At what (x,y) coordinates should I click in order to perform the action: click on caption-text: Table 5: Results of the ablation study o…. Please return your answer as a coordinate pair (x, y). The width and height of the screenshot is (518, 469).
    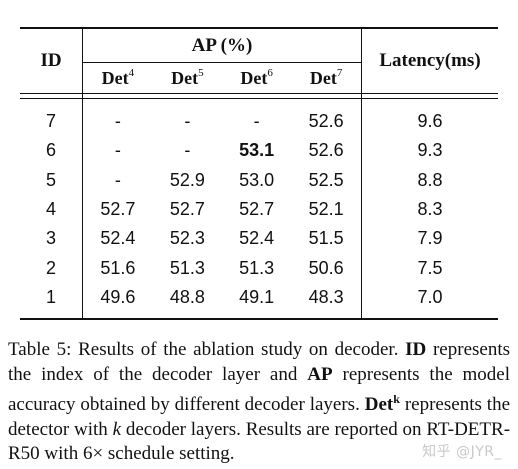
    Looking at the image, I should click on (203, 349).